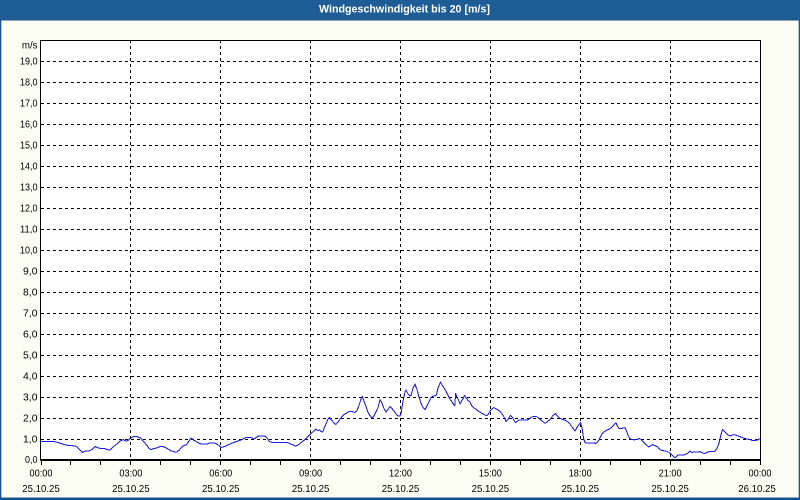 Image resolution: width=800 pixels, height=500 pixels. What do you see at coordinates (30, 440) in the screenshot?
I see `svg-text: 1,0` at bounding box center [30, 440].